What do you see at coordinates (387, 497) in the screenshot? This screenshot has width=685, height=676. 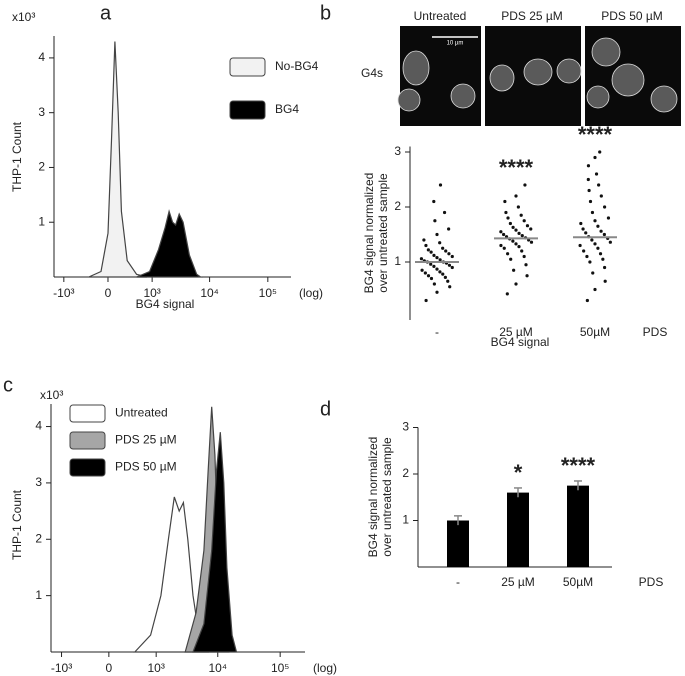 I see `y-axis-label: over untreated sample` at bounding box center [387, 497].